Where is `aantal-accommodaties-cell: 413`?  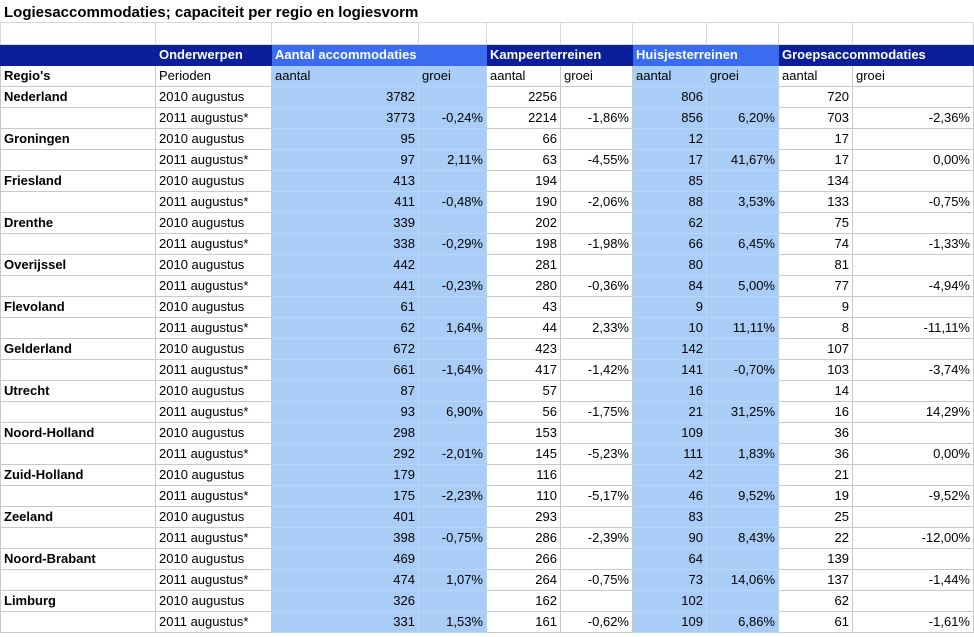 aantal-accommodaties-cell: 413 is located at coordinates (345, 181).